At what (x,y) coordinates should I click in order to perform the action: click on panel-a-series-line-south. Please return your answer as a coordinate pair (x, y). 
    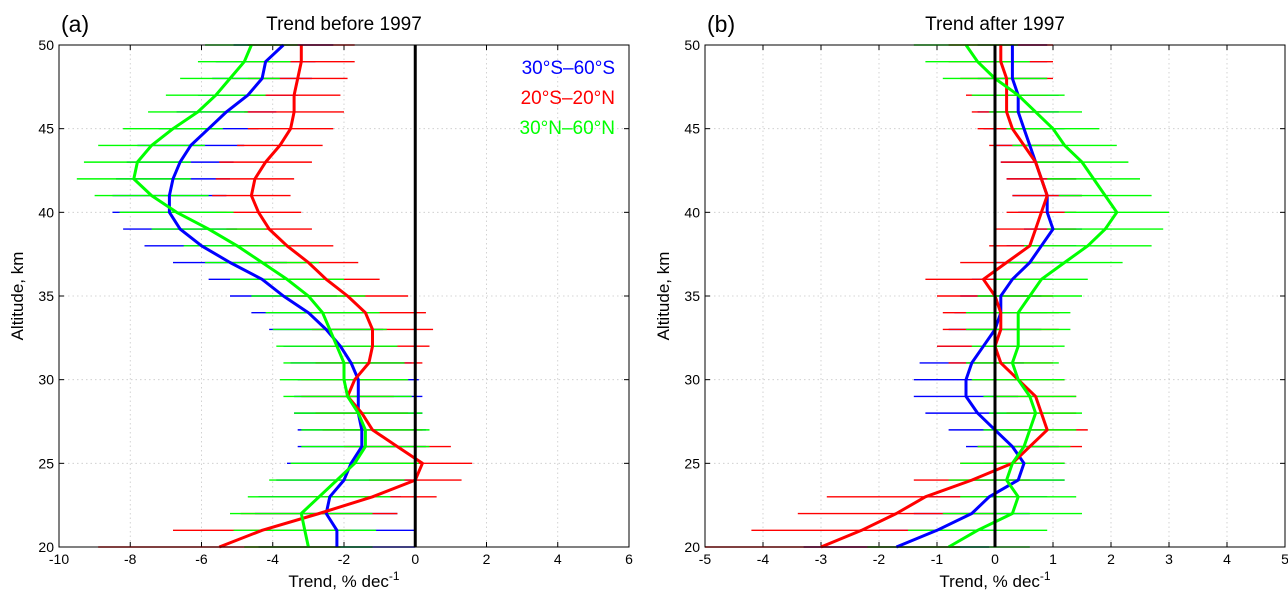
    Looking at the image, I should click on (265, 295).